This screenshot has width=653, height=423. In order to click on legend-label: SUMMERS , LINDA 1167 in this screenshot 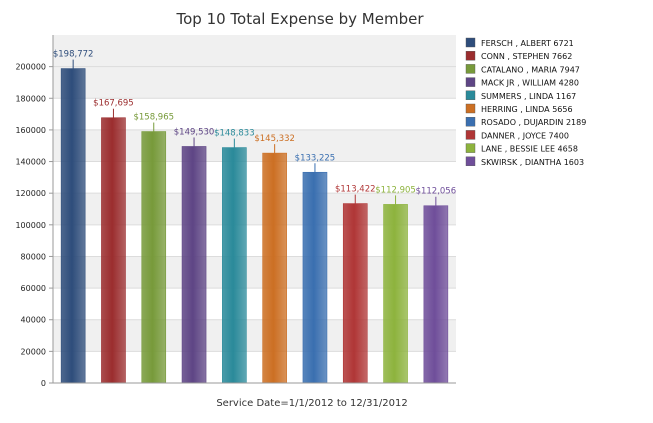, I will do `click(528, 96)`.